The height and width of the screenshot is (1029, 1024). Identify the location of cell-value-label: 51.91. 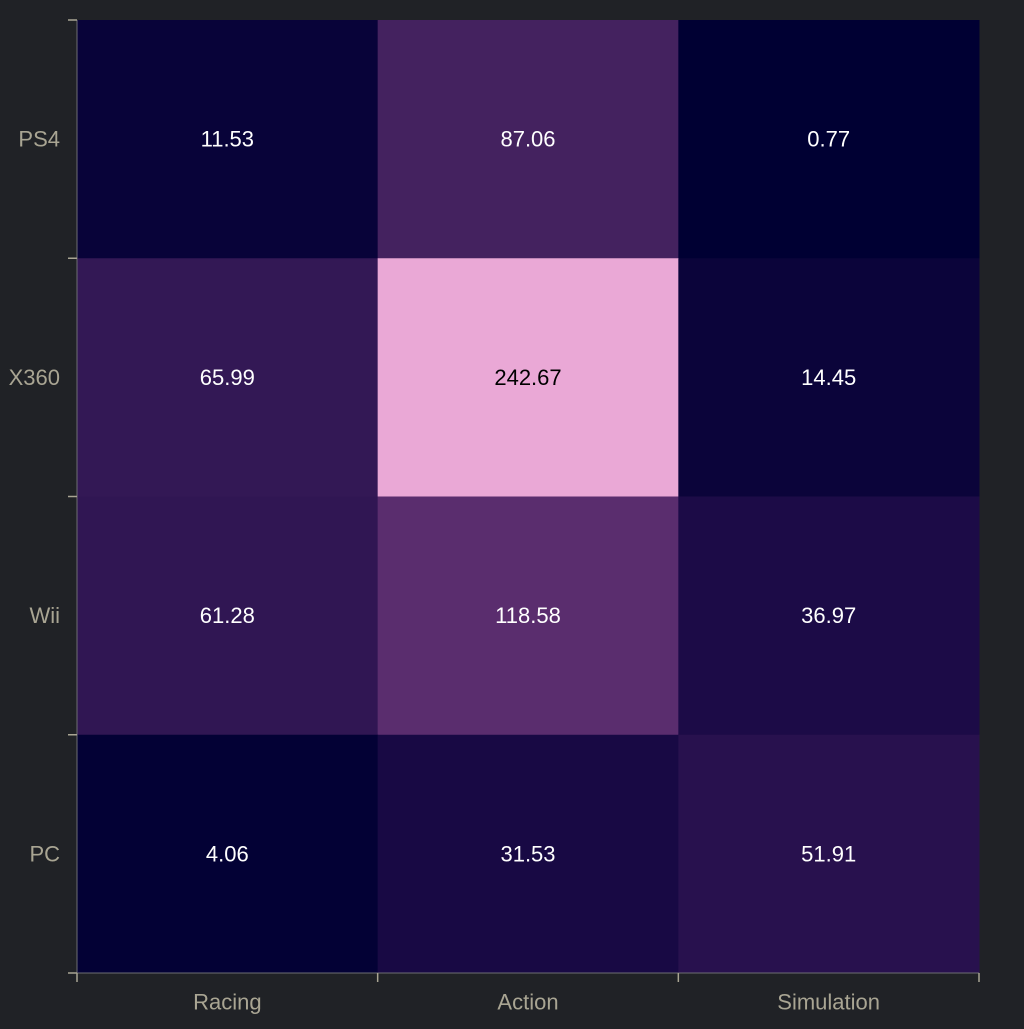
(828, 853).